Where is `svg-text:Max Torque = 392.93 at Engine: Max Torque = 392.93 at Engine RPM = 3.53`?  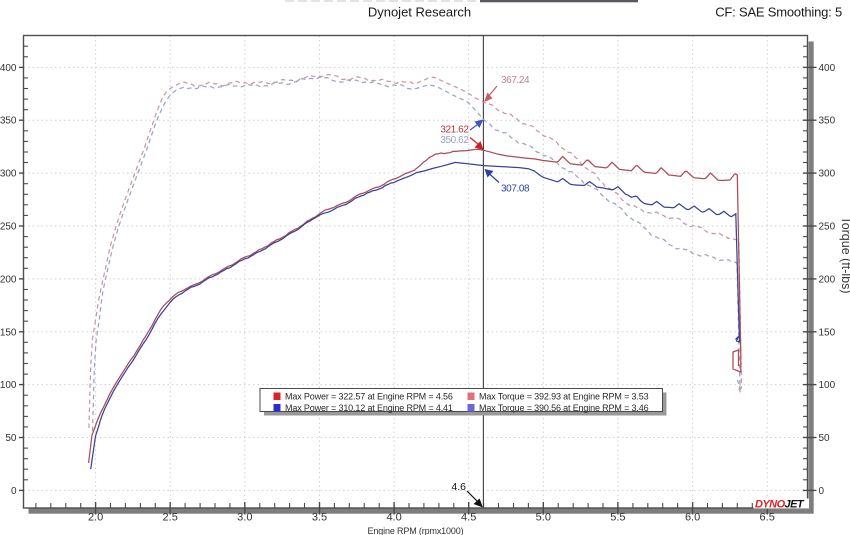
svg-text:Max Torque = 392.93 at Engine: Max Torque = 392.93 at Engine RPM = 3.53 is located at coordinates (564, 397).